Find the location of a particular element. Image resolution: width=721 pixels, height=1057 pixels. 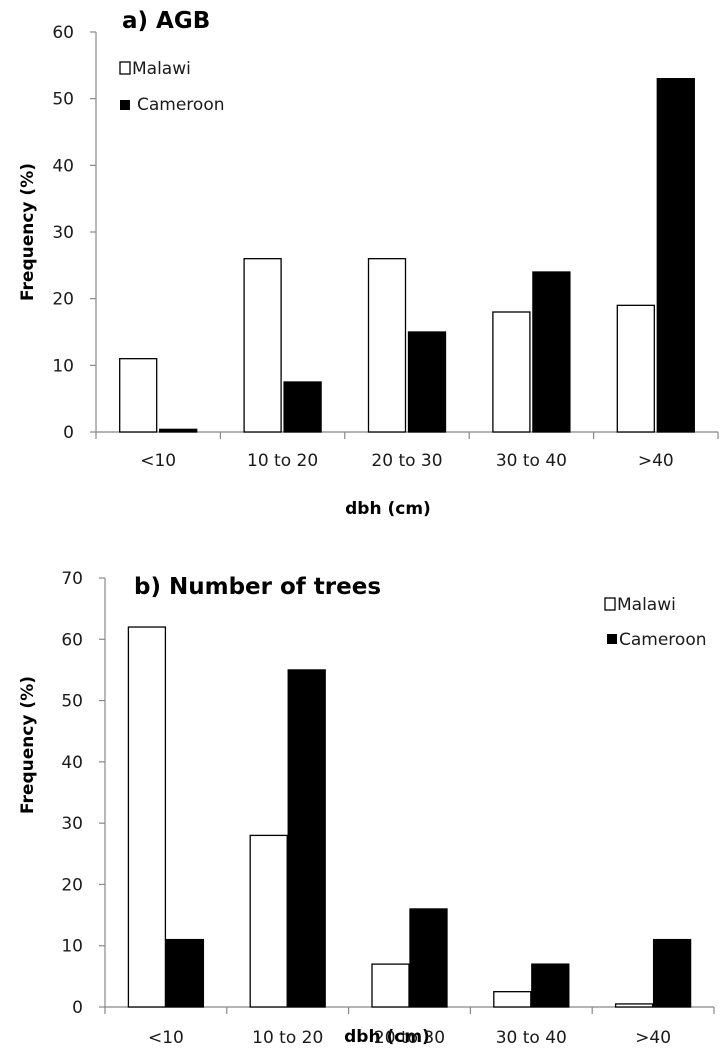

y-tick-label: 70 is located at coordinates (72, 579).